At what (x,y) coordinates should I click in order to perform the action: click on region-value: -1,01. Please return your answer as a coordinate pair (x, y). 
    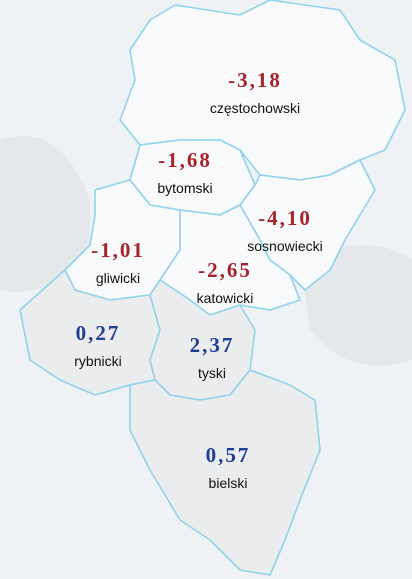
    Looking at the image, I should click on (118, 250).